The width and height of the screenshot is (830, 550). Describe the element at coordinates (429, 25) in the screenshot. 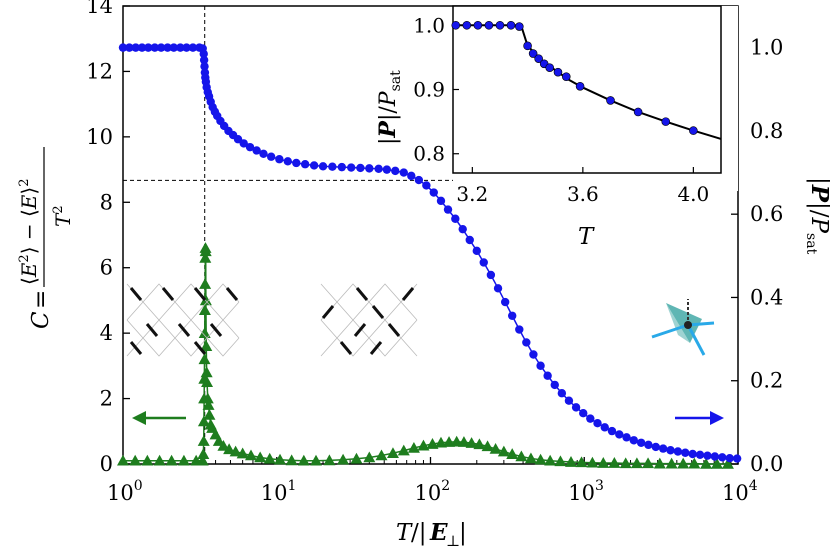

I see `inset-y-tick-label: 1.0` at that location.